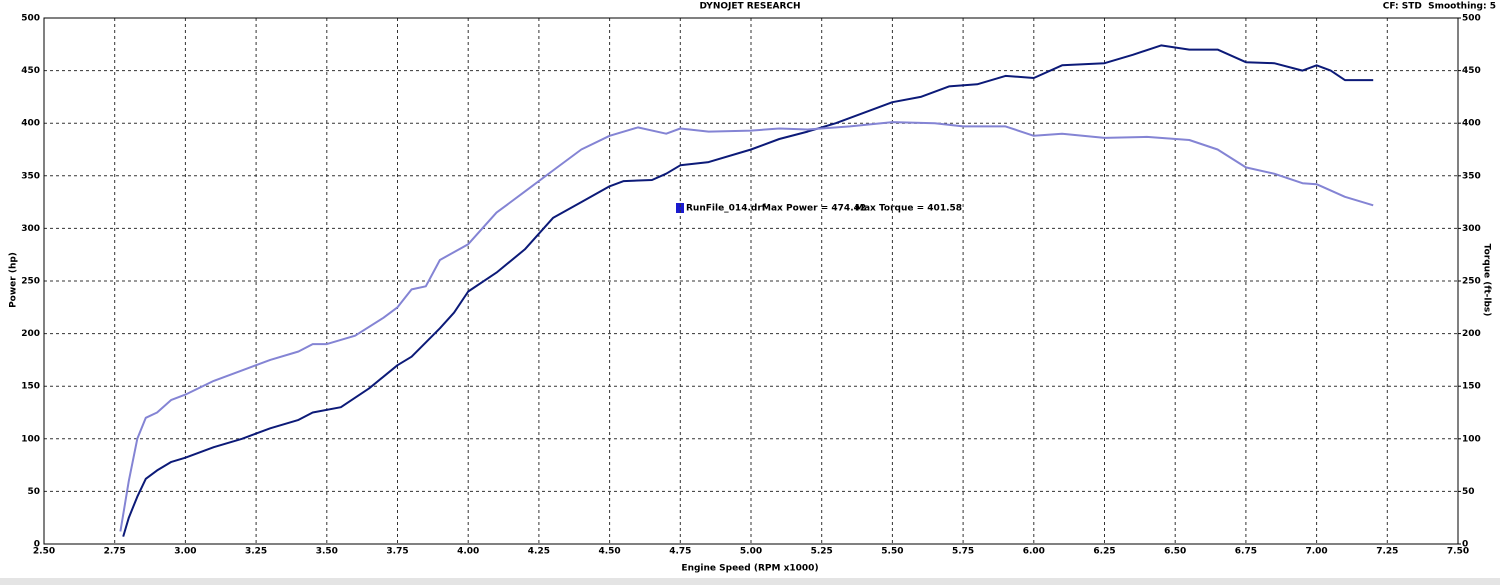  Describe the element at coordinates (1471, 387) in the screenshot. I see `y2-tick-label: 150` at that location.